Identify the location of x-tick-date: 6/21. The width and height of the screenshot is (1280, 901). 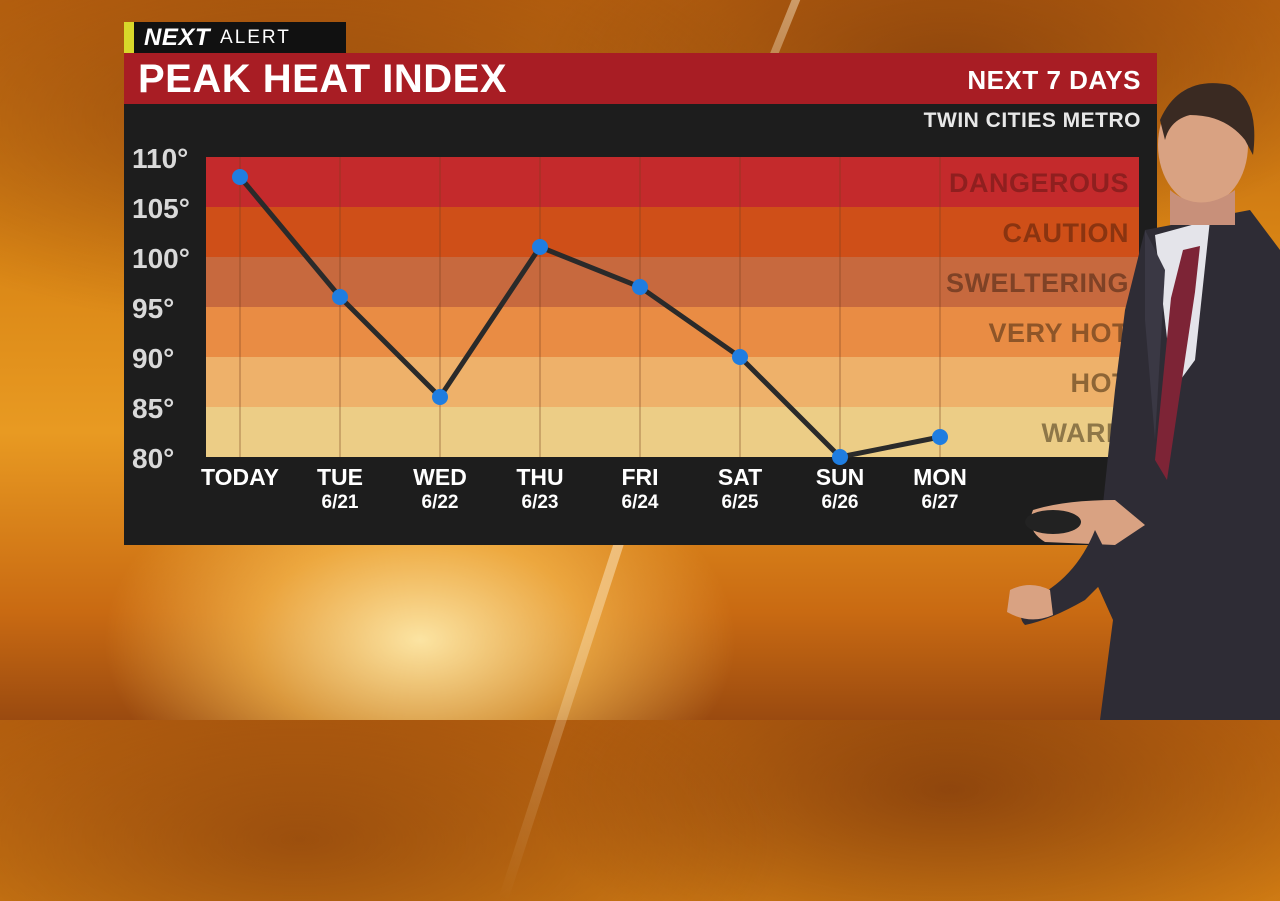
(340, 502).